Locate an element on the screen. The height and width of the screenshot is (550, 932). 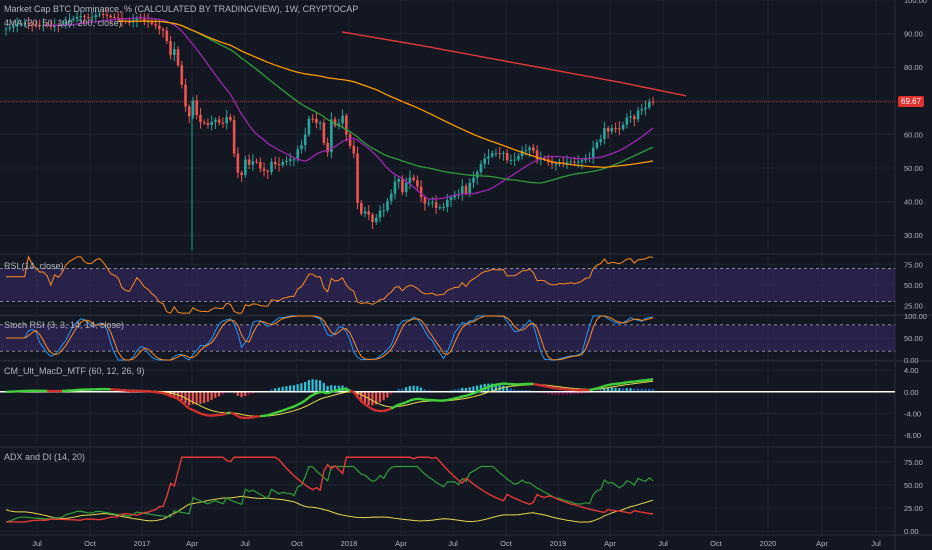
rsi-pane is located at coordinates (447, 284).